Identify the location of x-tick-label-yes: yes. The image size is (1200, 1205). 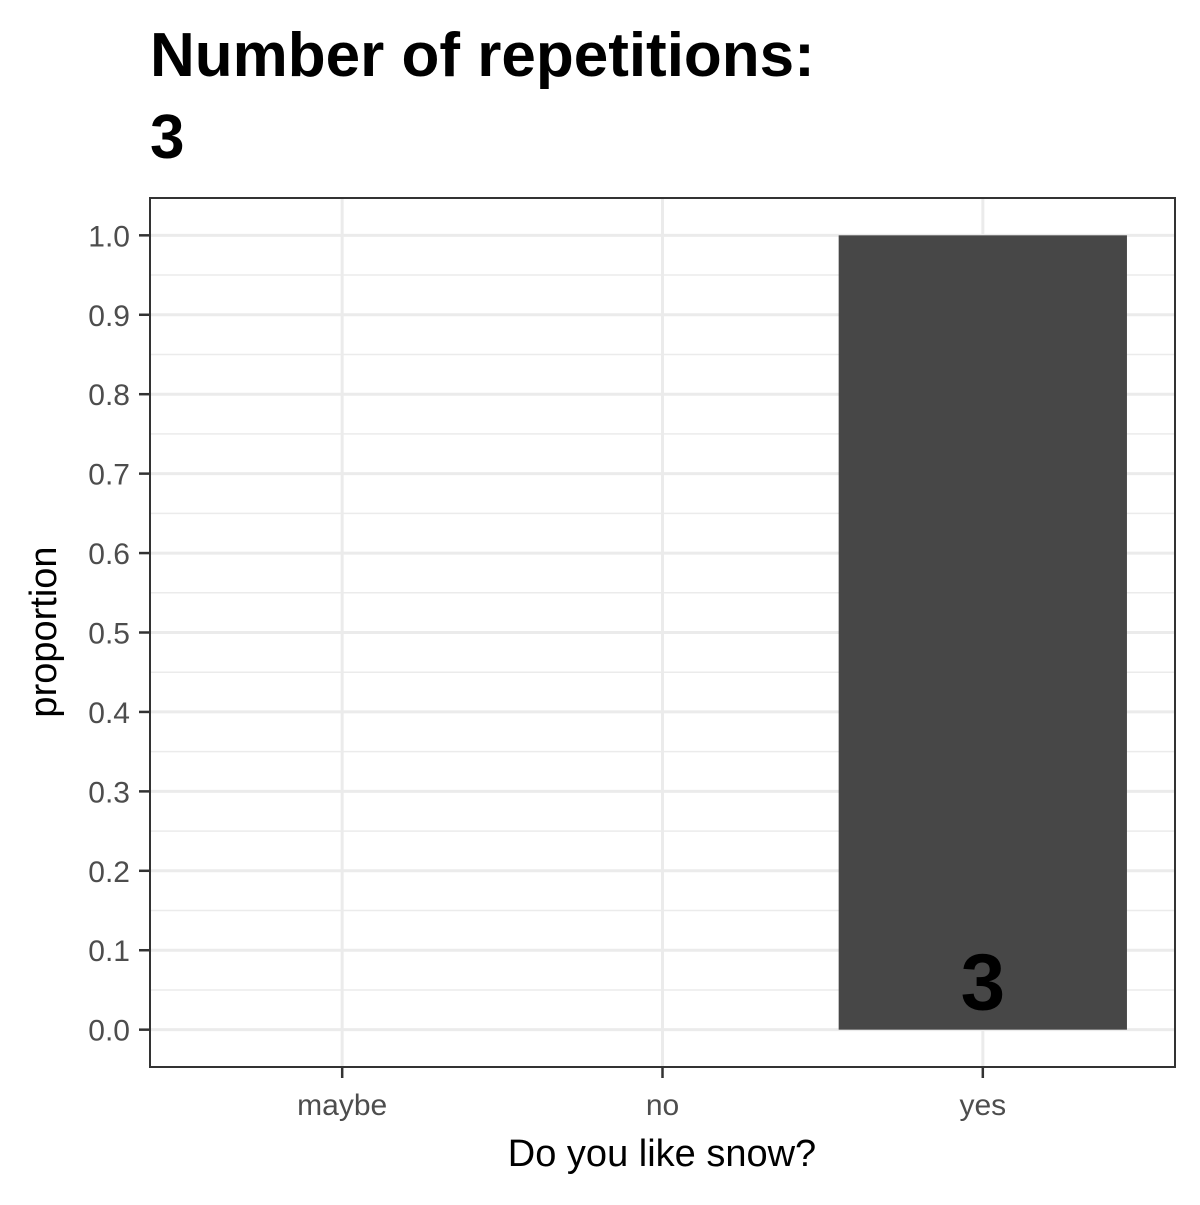
(982, 1105).